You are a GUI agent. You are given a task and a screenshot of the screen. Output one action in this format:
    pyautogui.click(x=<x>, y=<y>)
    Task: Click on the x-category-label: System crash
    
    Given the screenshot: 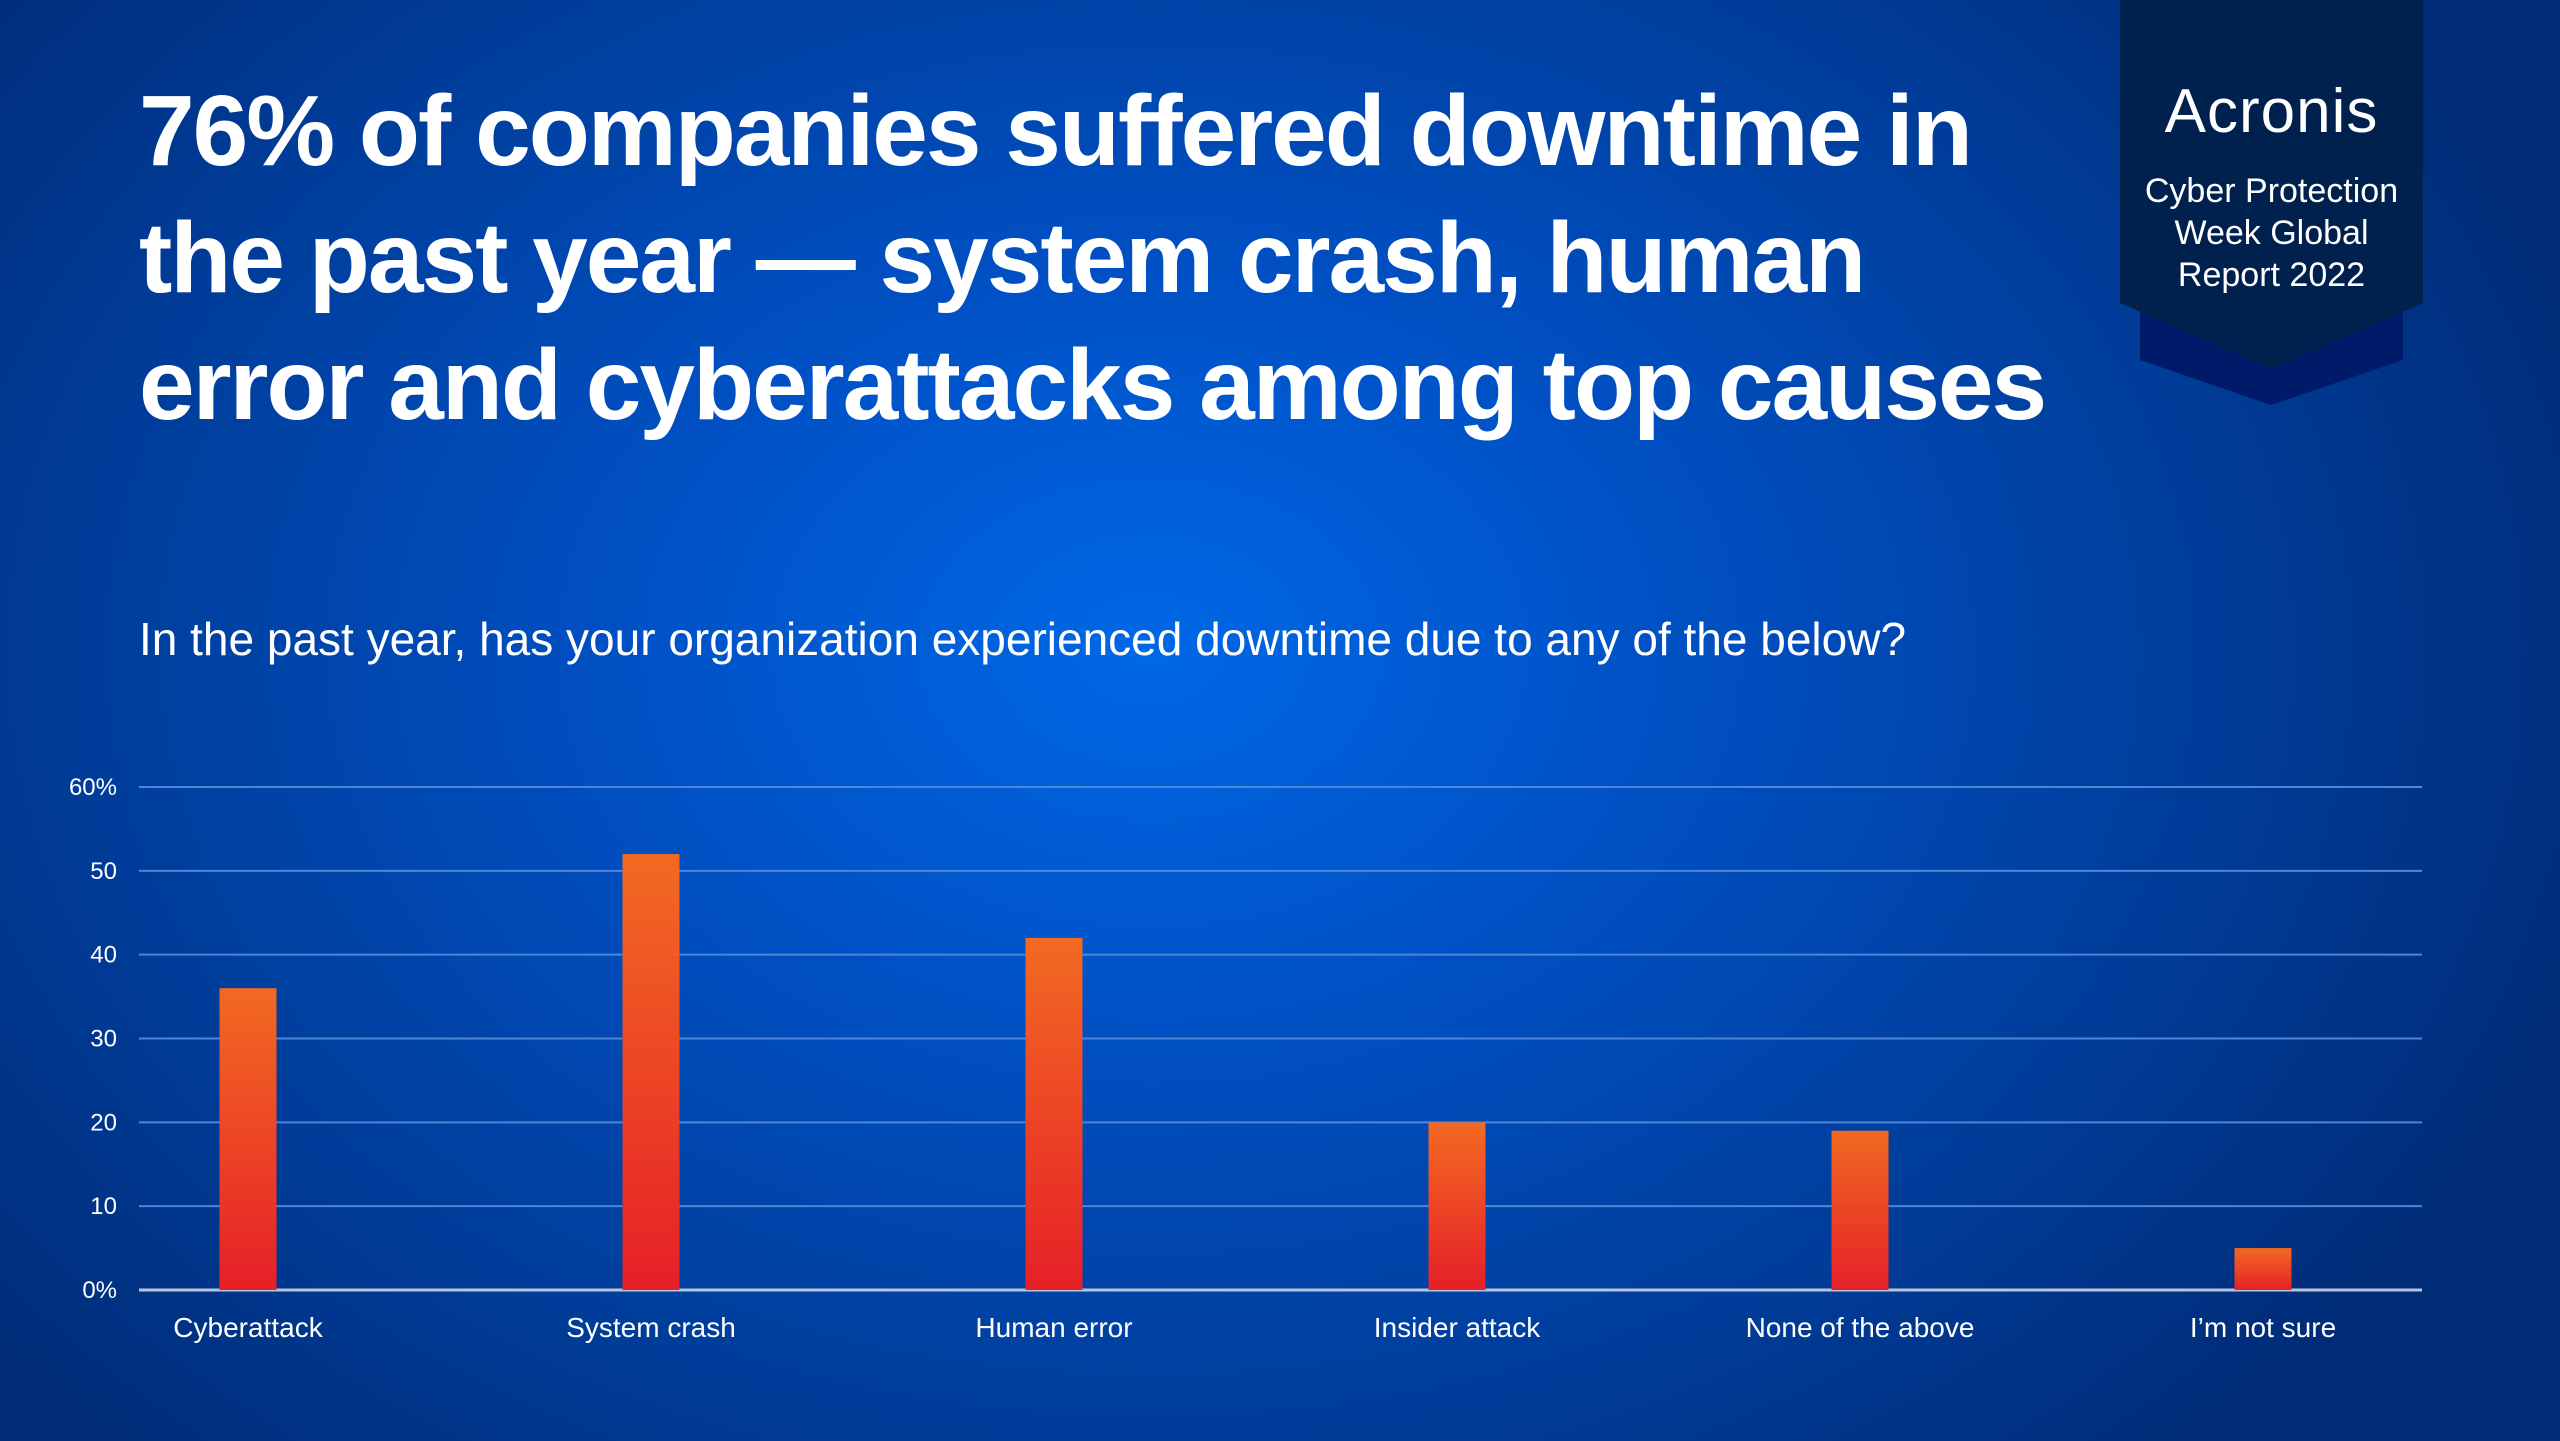 What is the action you would take?
    pyautogui.click(x=651, y=1327)
    